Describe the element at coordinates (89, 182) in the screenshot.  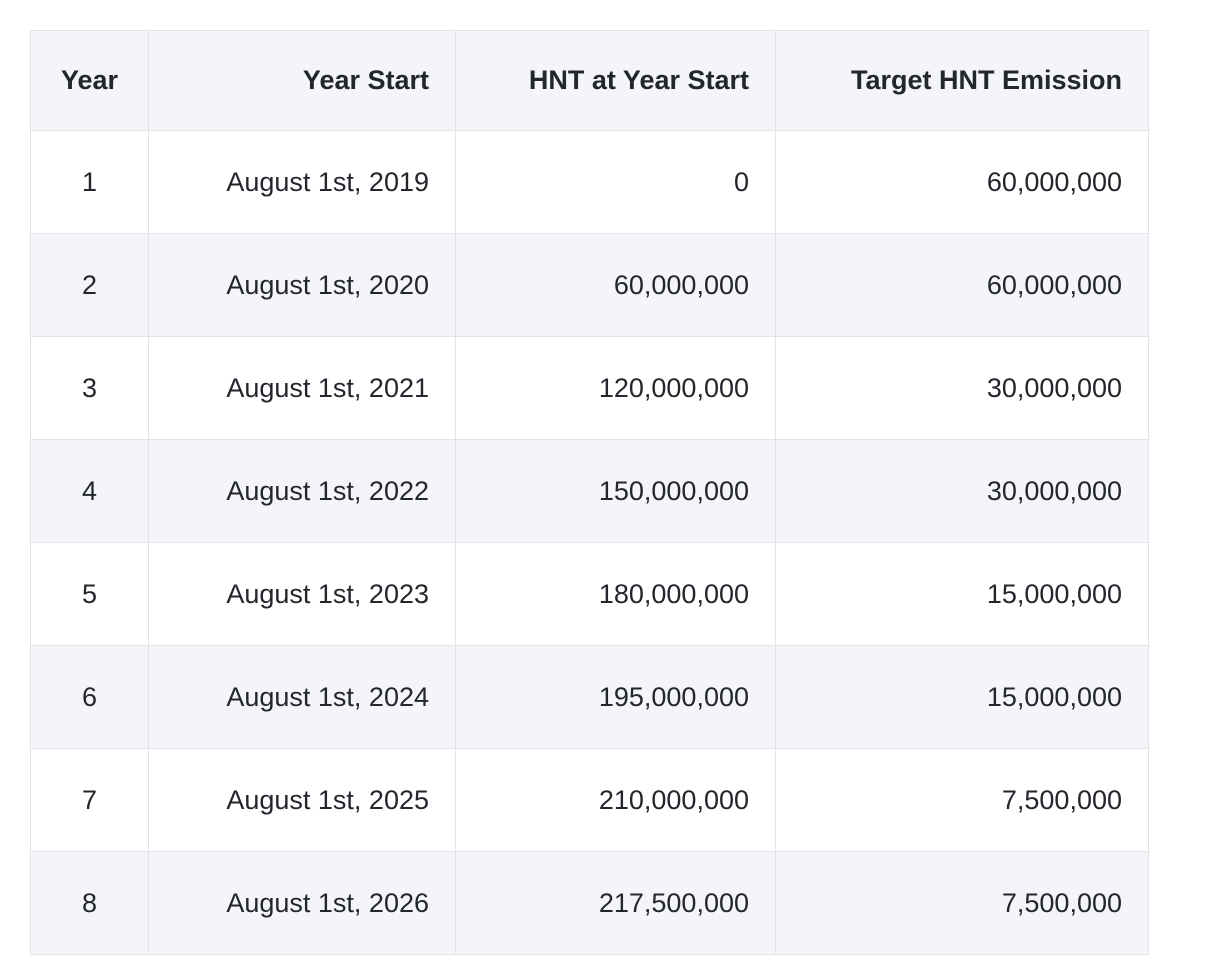
I see `cell-year: 1` at that location.